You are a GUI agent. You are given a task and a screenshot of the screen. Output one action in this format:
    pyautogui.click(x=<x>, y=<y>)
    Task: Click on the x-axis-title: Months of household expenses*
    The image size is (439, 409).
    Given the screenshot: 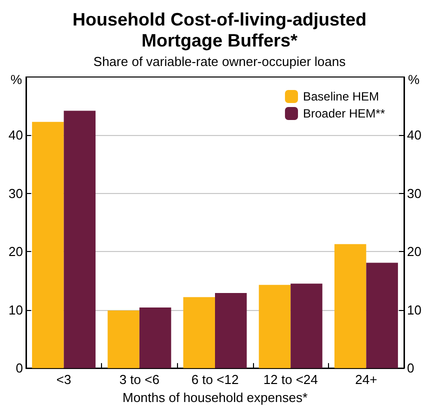 What is the action you would take?
    pyautogui.click(x=215, y=397)
    